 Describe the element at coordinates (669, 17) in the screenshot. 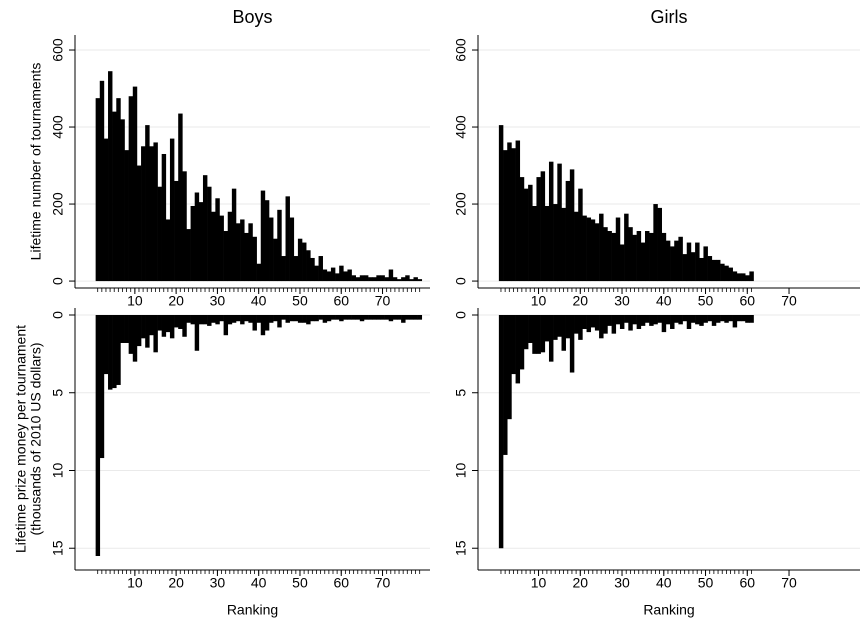

I see `panel-title: Girls` at that location.